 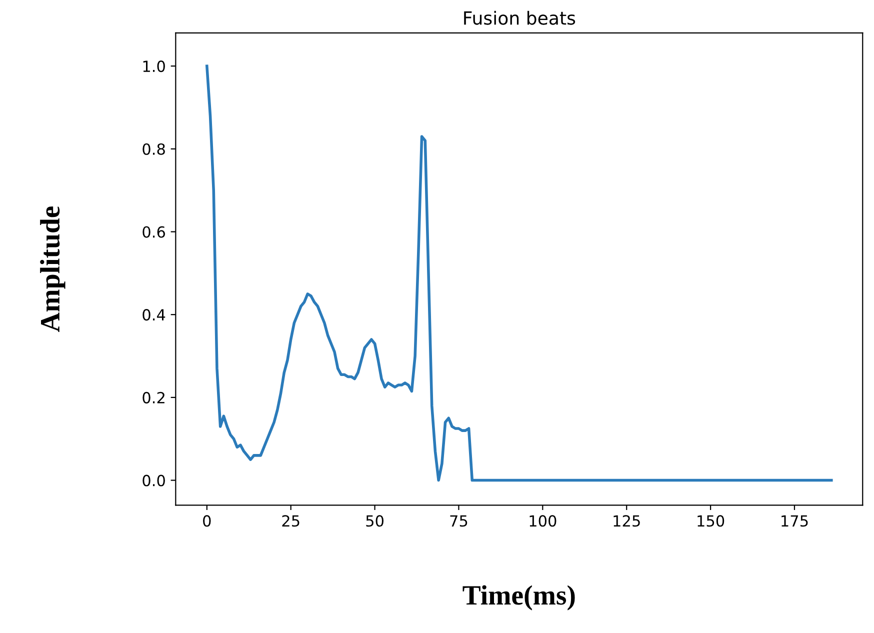 I want to click on x-tick-label: 25, so click(x=291, y=521).